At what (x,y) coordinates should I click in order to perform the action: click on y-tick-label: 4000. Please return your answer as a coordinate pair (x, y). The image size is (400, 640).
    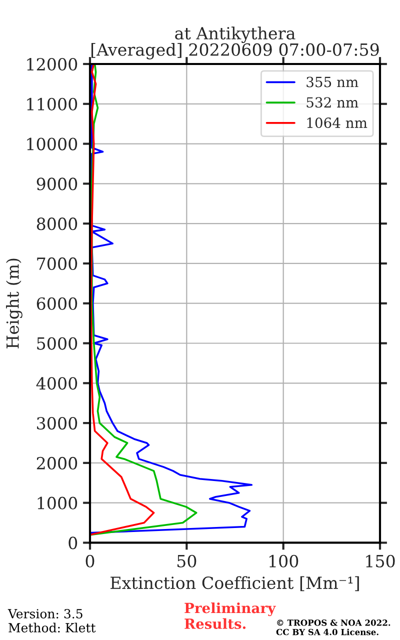
    Looking at the image, I should click on (57, 383).